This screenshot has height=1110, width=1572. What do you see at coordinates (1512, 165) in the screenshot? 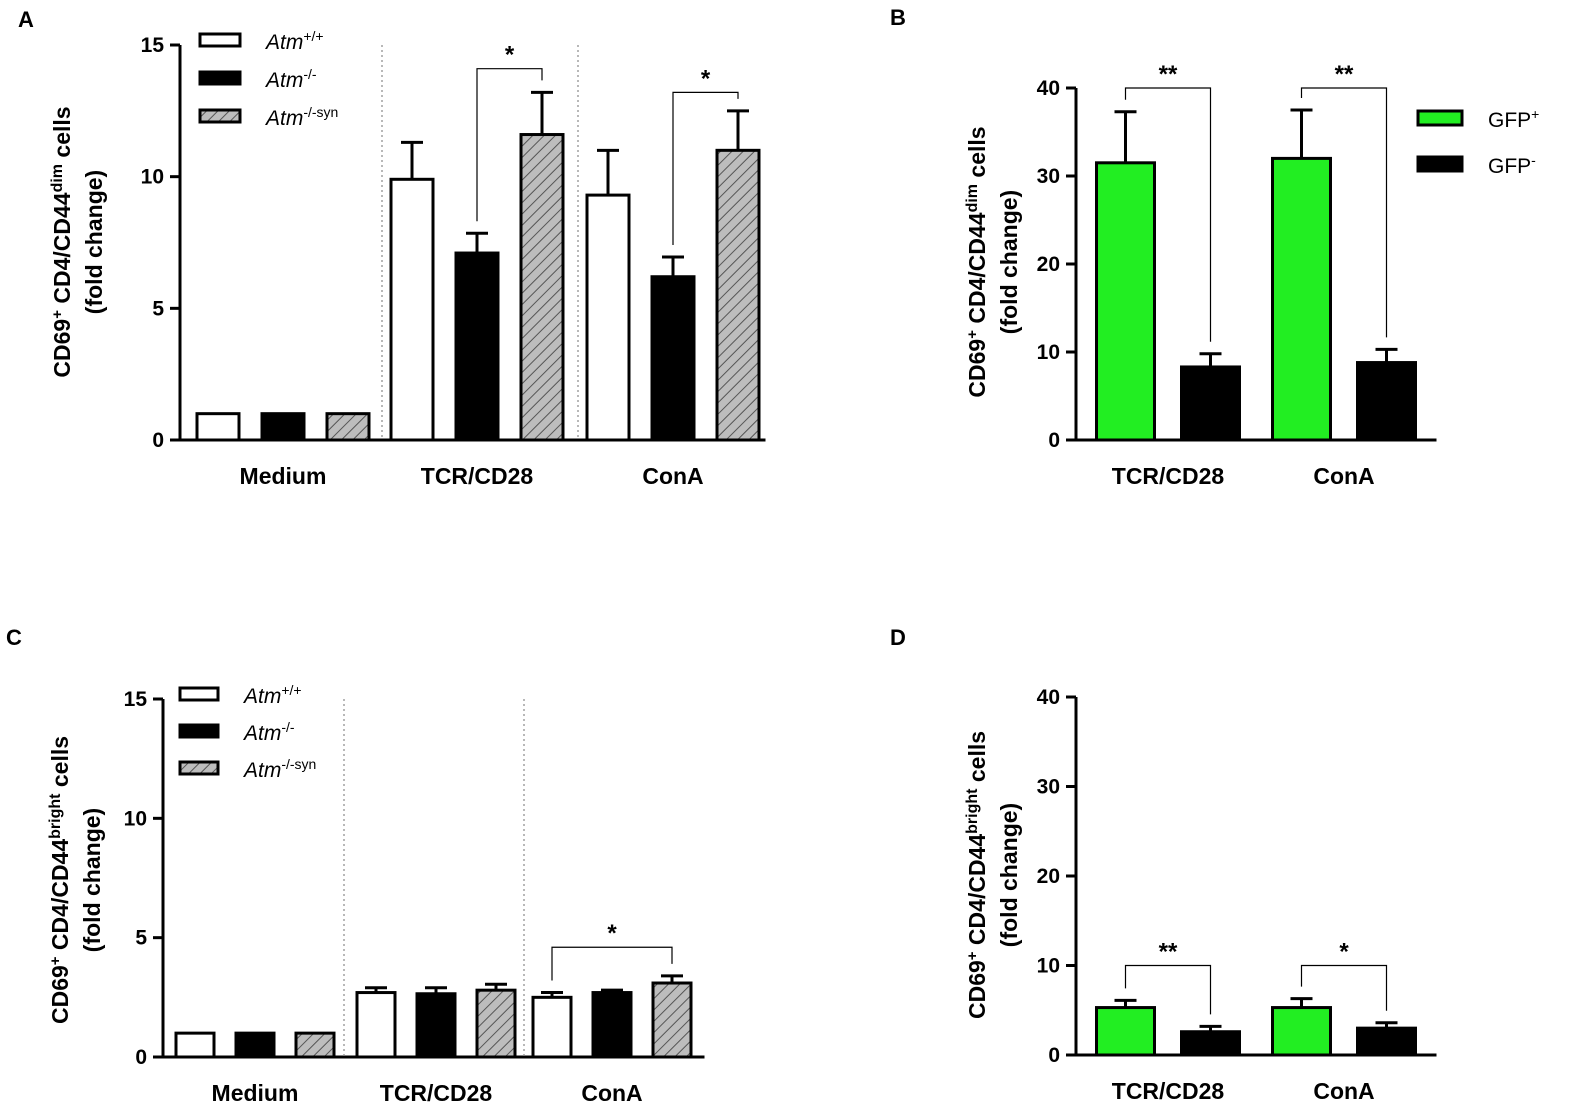
I see `legend-label: GFP-` at bounding box center [1512, 165].